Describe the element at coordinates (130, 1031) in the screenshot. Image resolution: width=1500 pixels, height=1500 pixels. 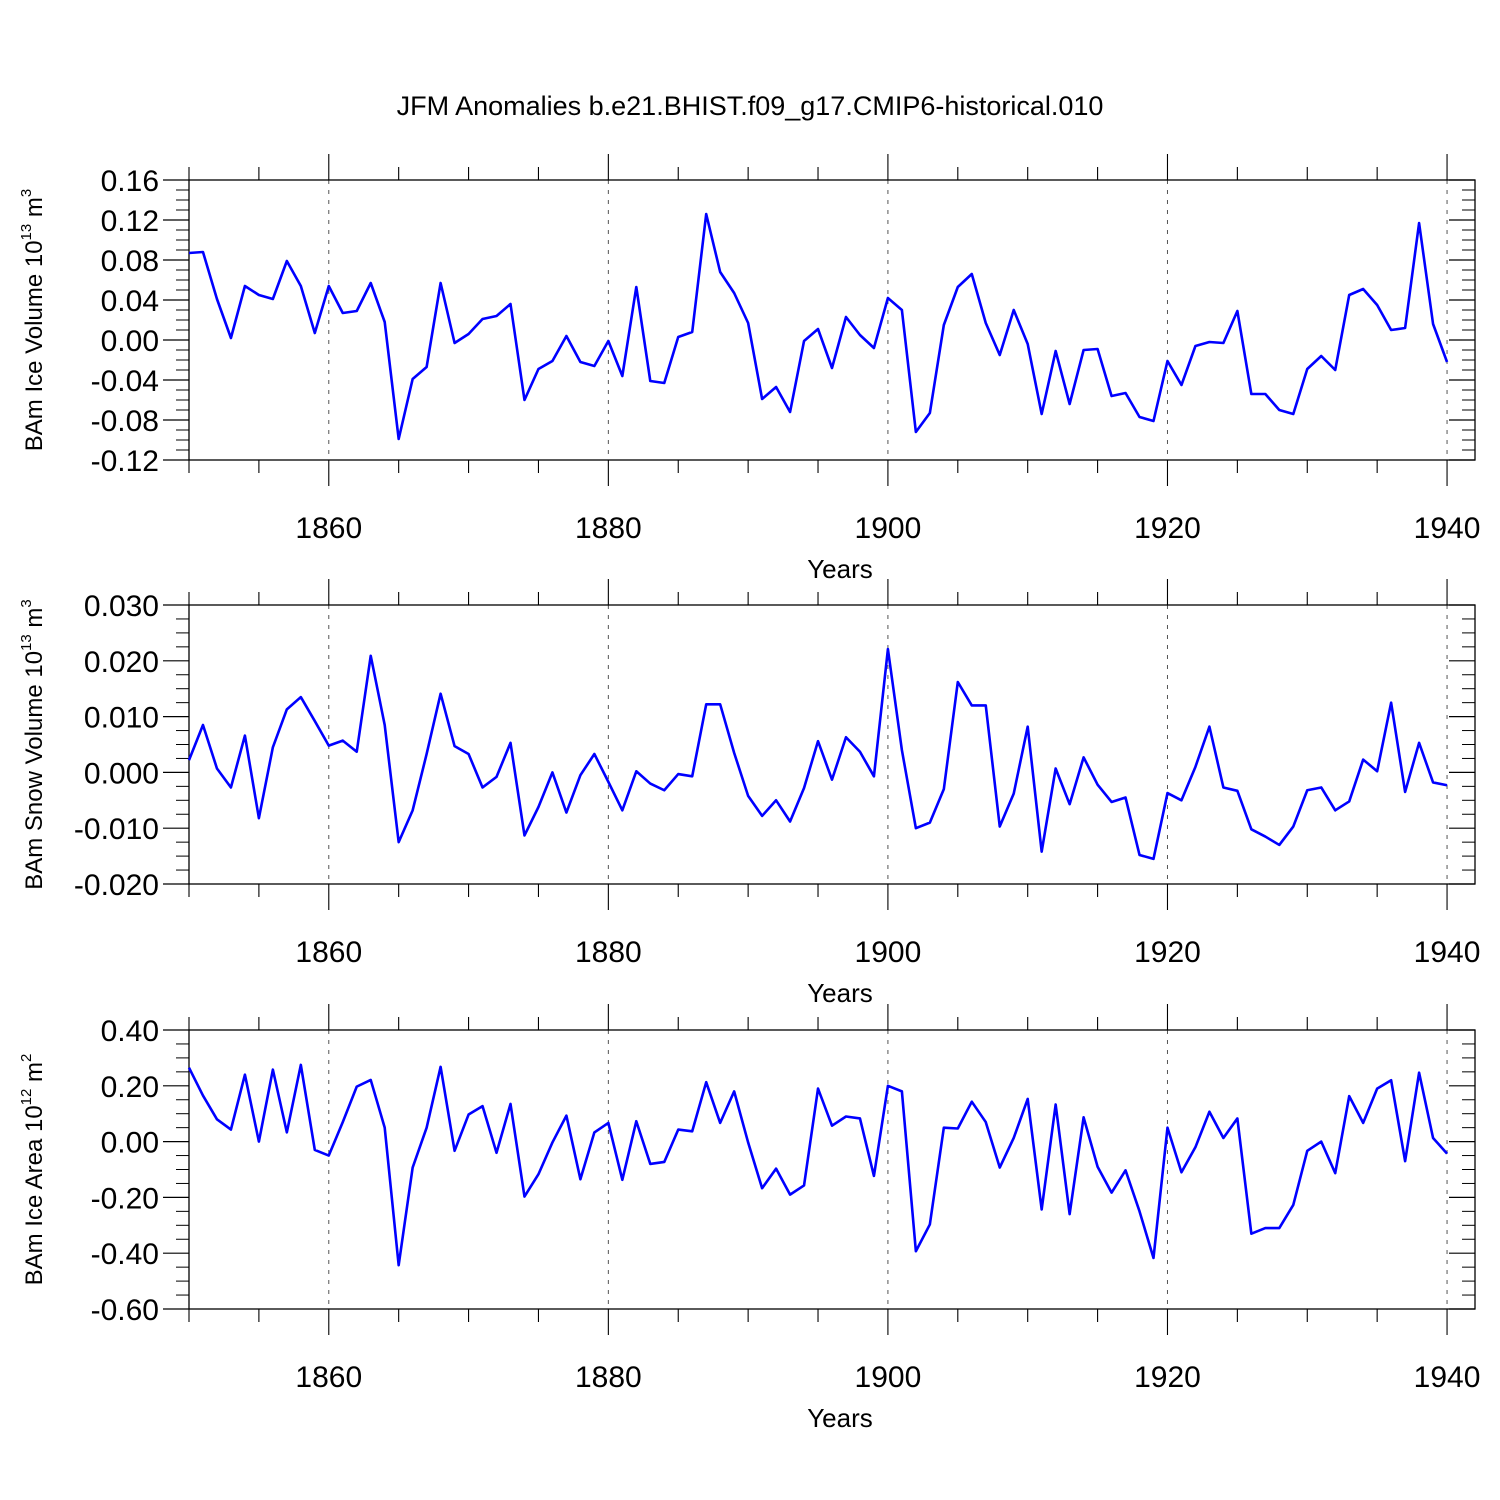
I see `y-tick-label: 0.40` at that location.